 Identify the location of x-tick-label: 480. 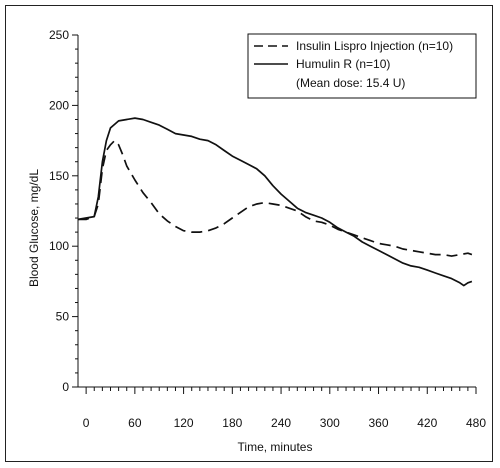
(476, 423).